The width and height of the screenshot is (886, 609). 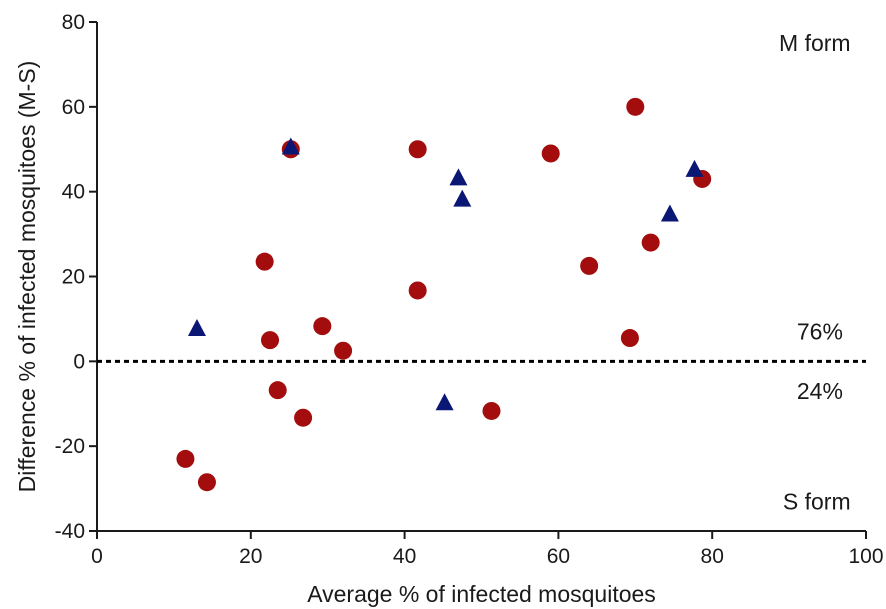 What do you see at coordinates (70, 446) in the screenshot?
I see `y-tick-label: -20` at bounding box center [70, 446].